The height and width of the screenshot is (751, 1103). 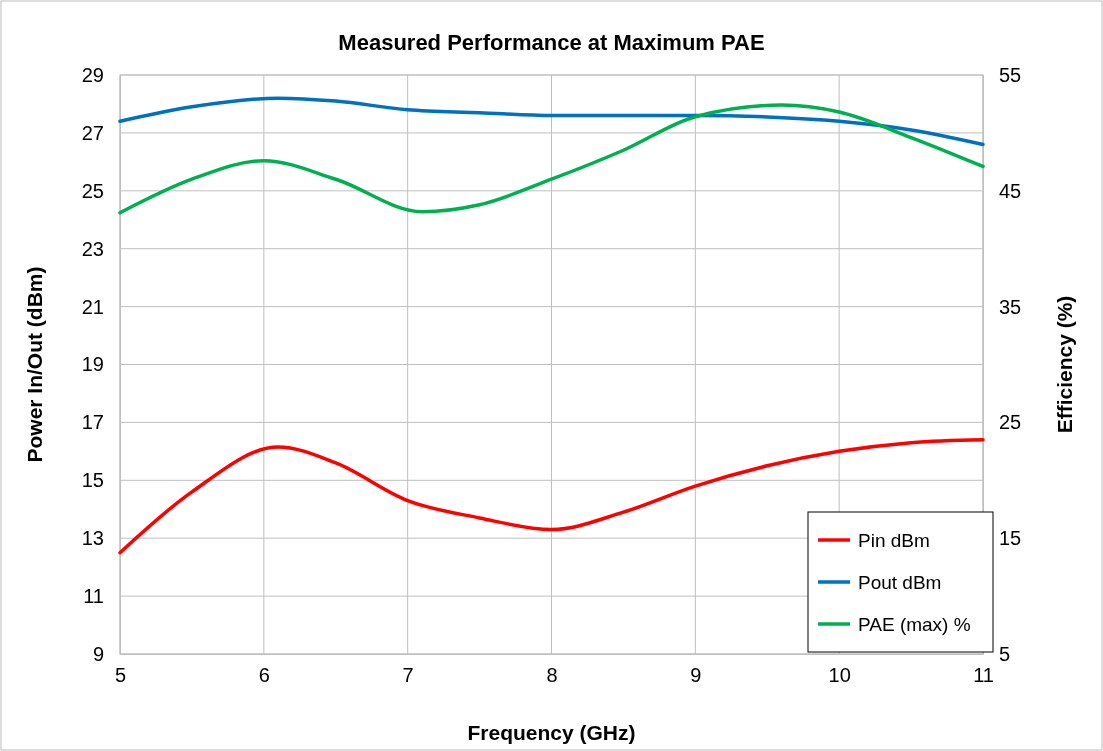 What do you see at coordinates (551, 42) in the screenshot?
I see `chart-title: Measured Performance at Maximum PAE` at bounding box center [551, 42].